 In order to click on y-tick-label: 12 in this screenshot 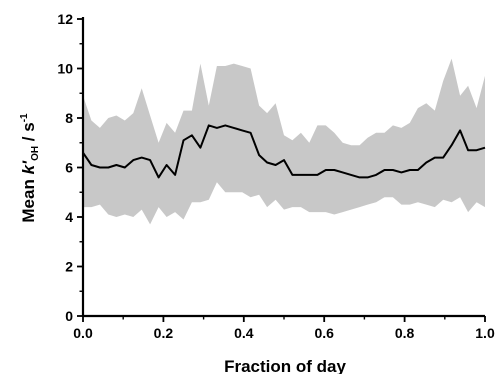, I will do `click(65, 19)`.